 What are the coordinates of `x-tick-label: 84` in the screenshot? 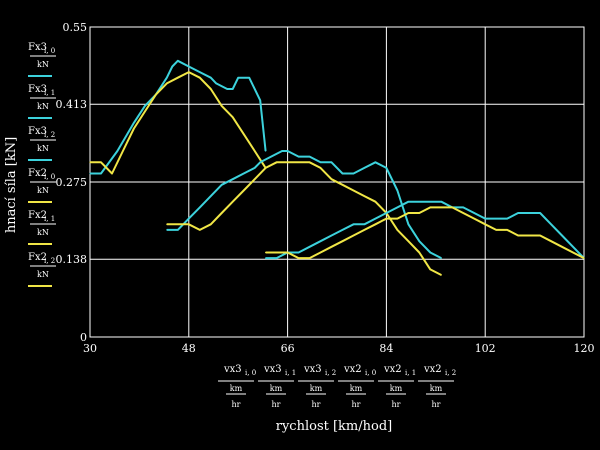 It's located at (386, 348).